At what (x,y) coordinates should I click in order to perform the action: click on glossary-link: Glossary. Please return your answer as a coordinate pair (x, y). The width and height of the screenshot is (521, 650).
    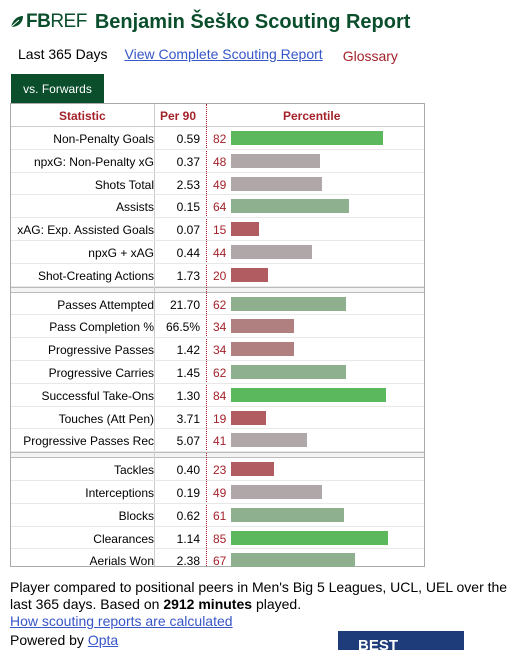
    Looking at the image, I should click on (370, 56).